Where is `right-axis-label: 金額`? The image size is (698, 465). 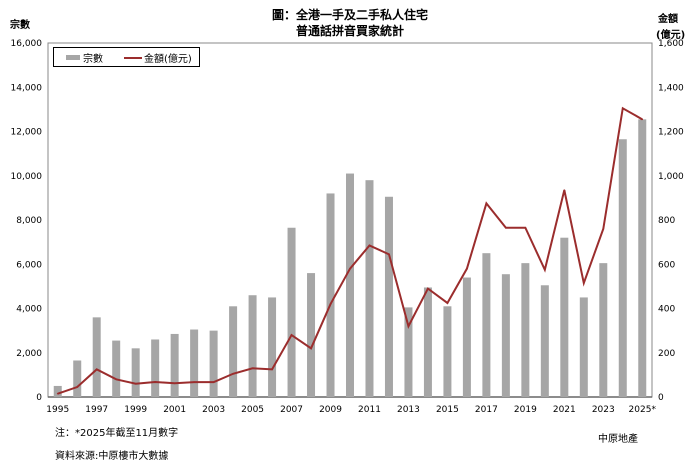 right-axis-label: 金額 is located at coordinates (668, 19).